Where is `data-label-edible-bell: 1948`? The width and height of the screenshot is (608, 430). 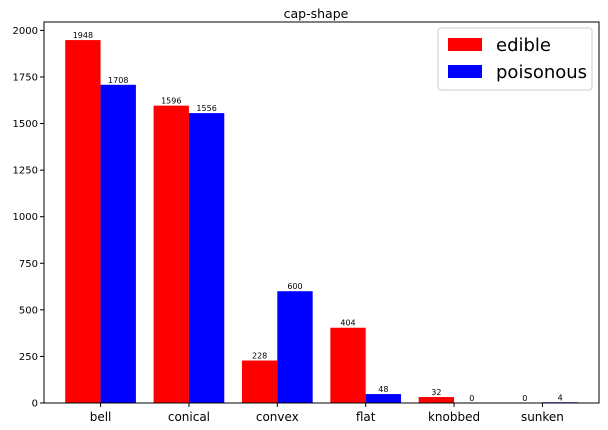 data-label-edible-bell: 1948 is located at coordinates (83, 35).